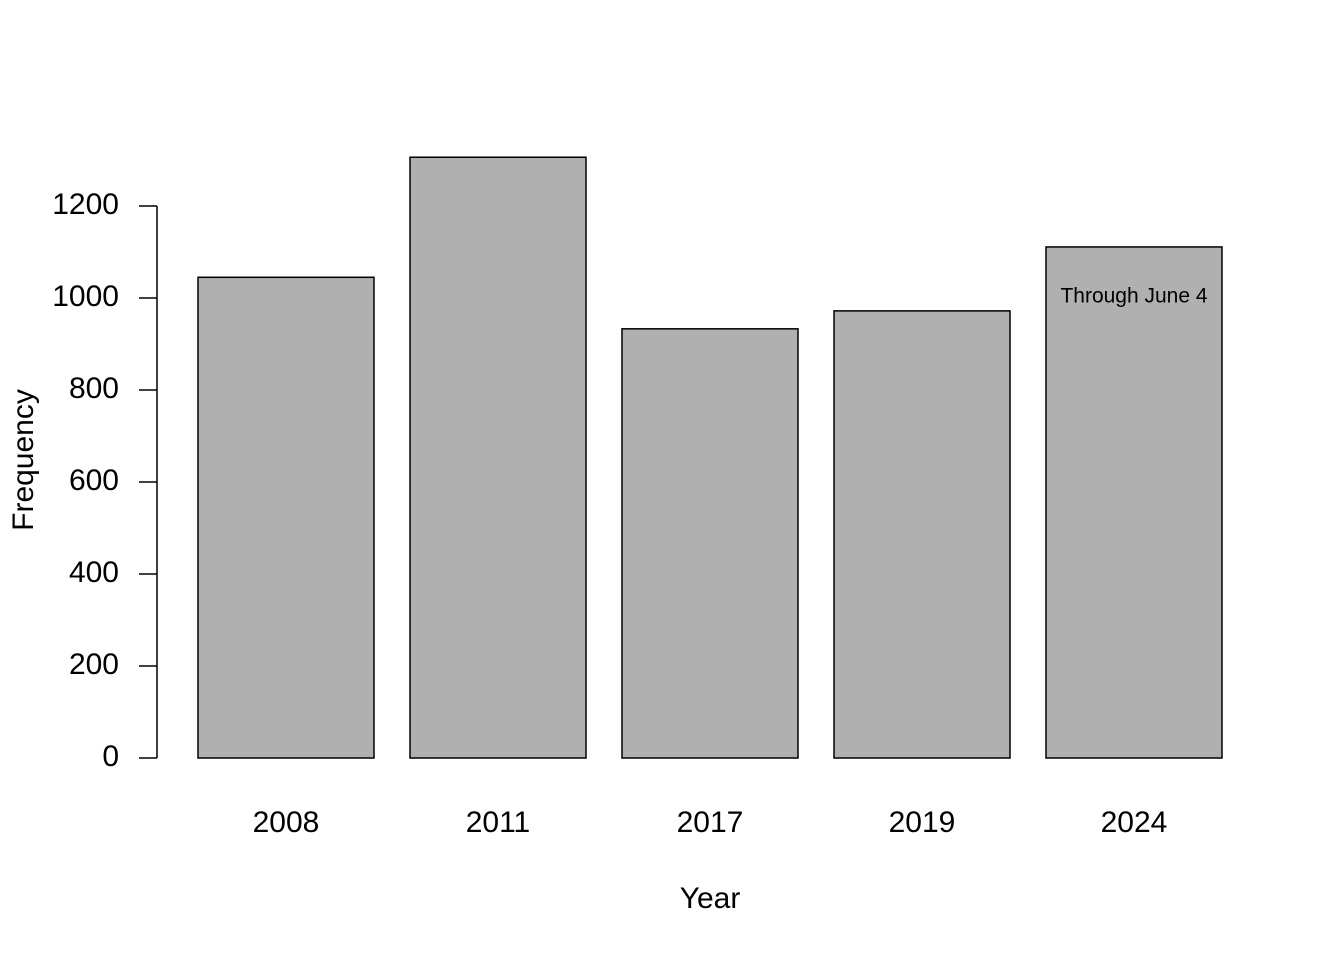 This screenshot has width=1344, height=960. What do you see at coordinates (710, 822) in the screenshot?
I see `x-tick-label: 2017` at bounding box center [710, 822].